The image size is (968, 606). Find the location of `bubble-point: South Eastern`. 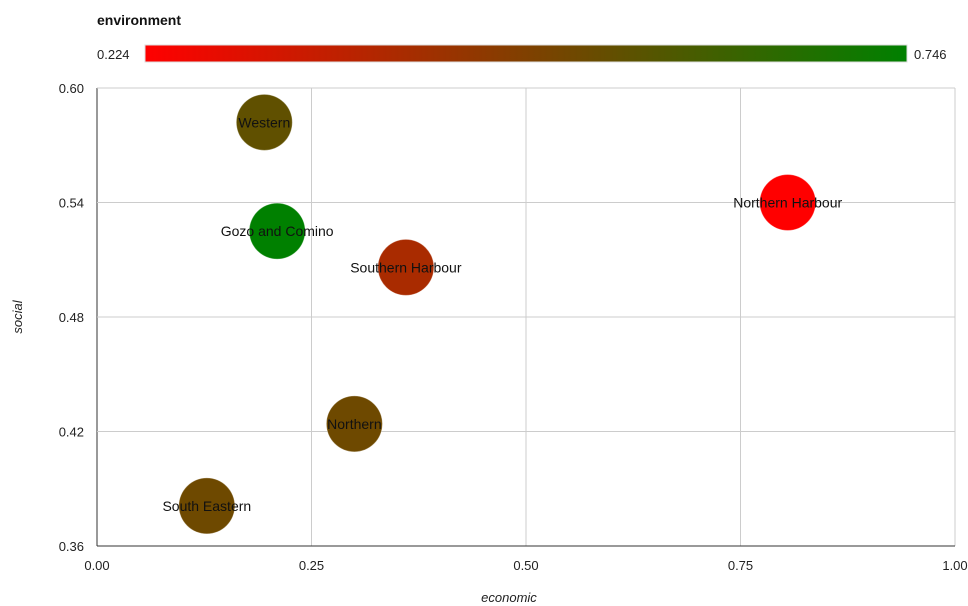

bubble-point: South Eastern is located at coordinates (206, 506).